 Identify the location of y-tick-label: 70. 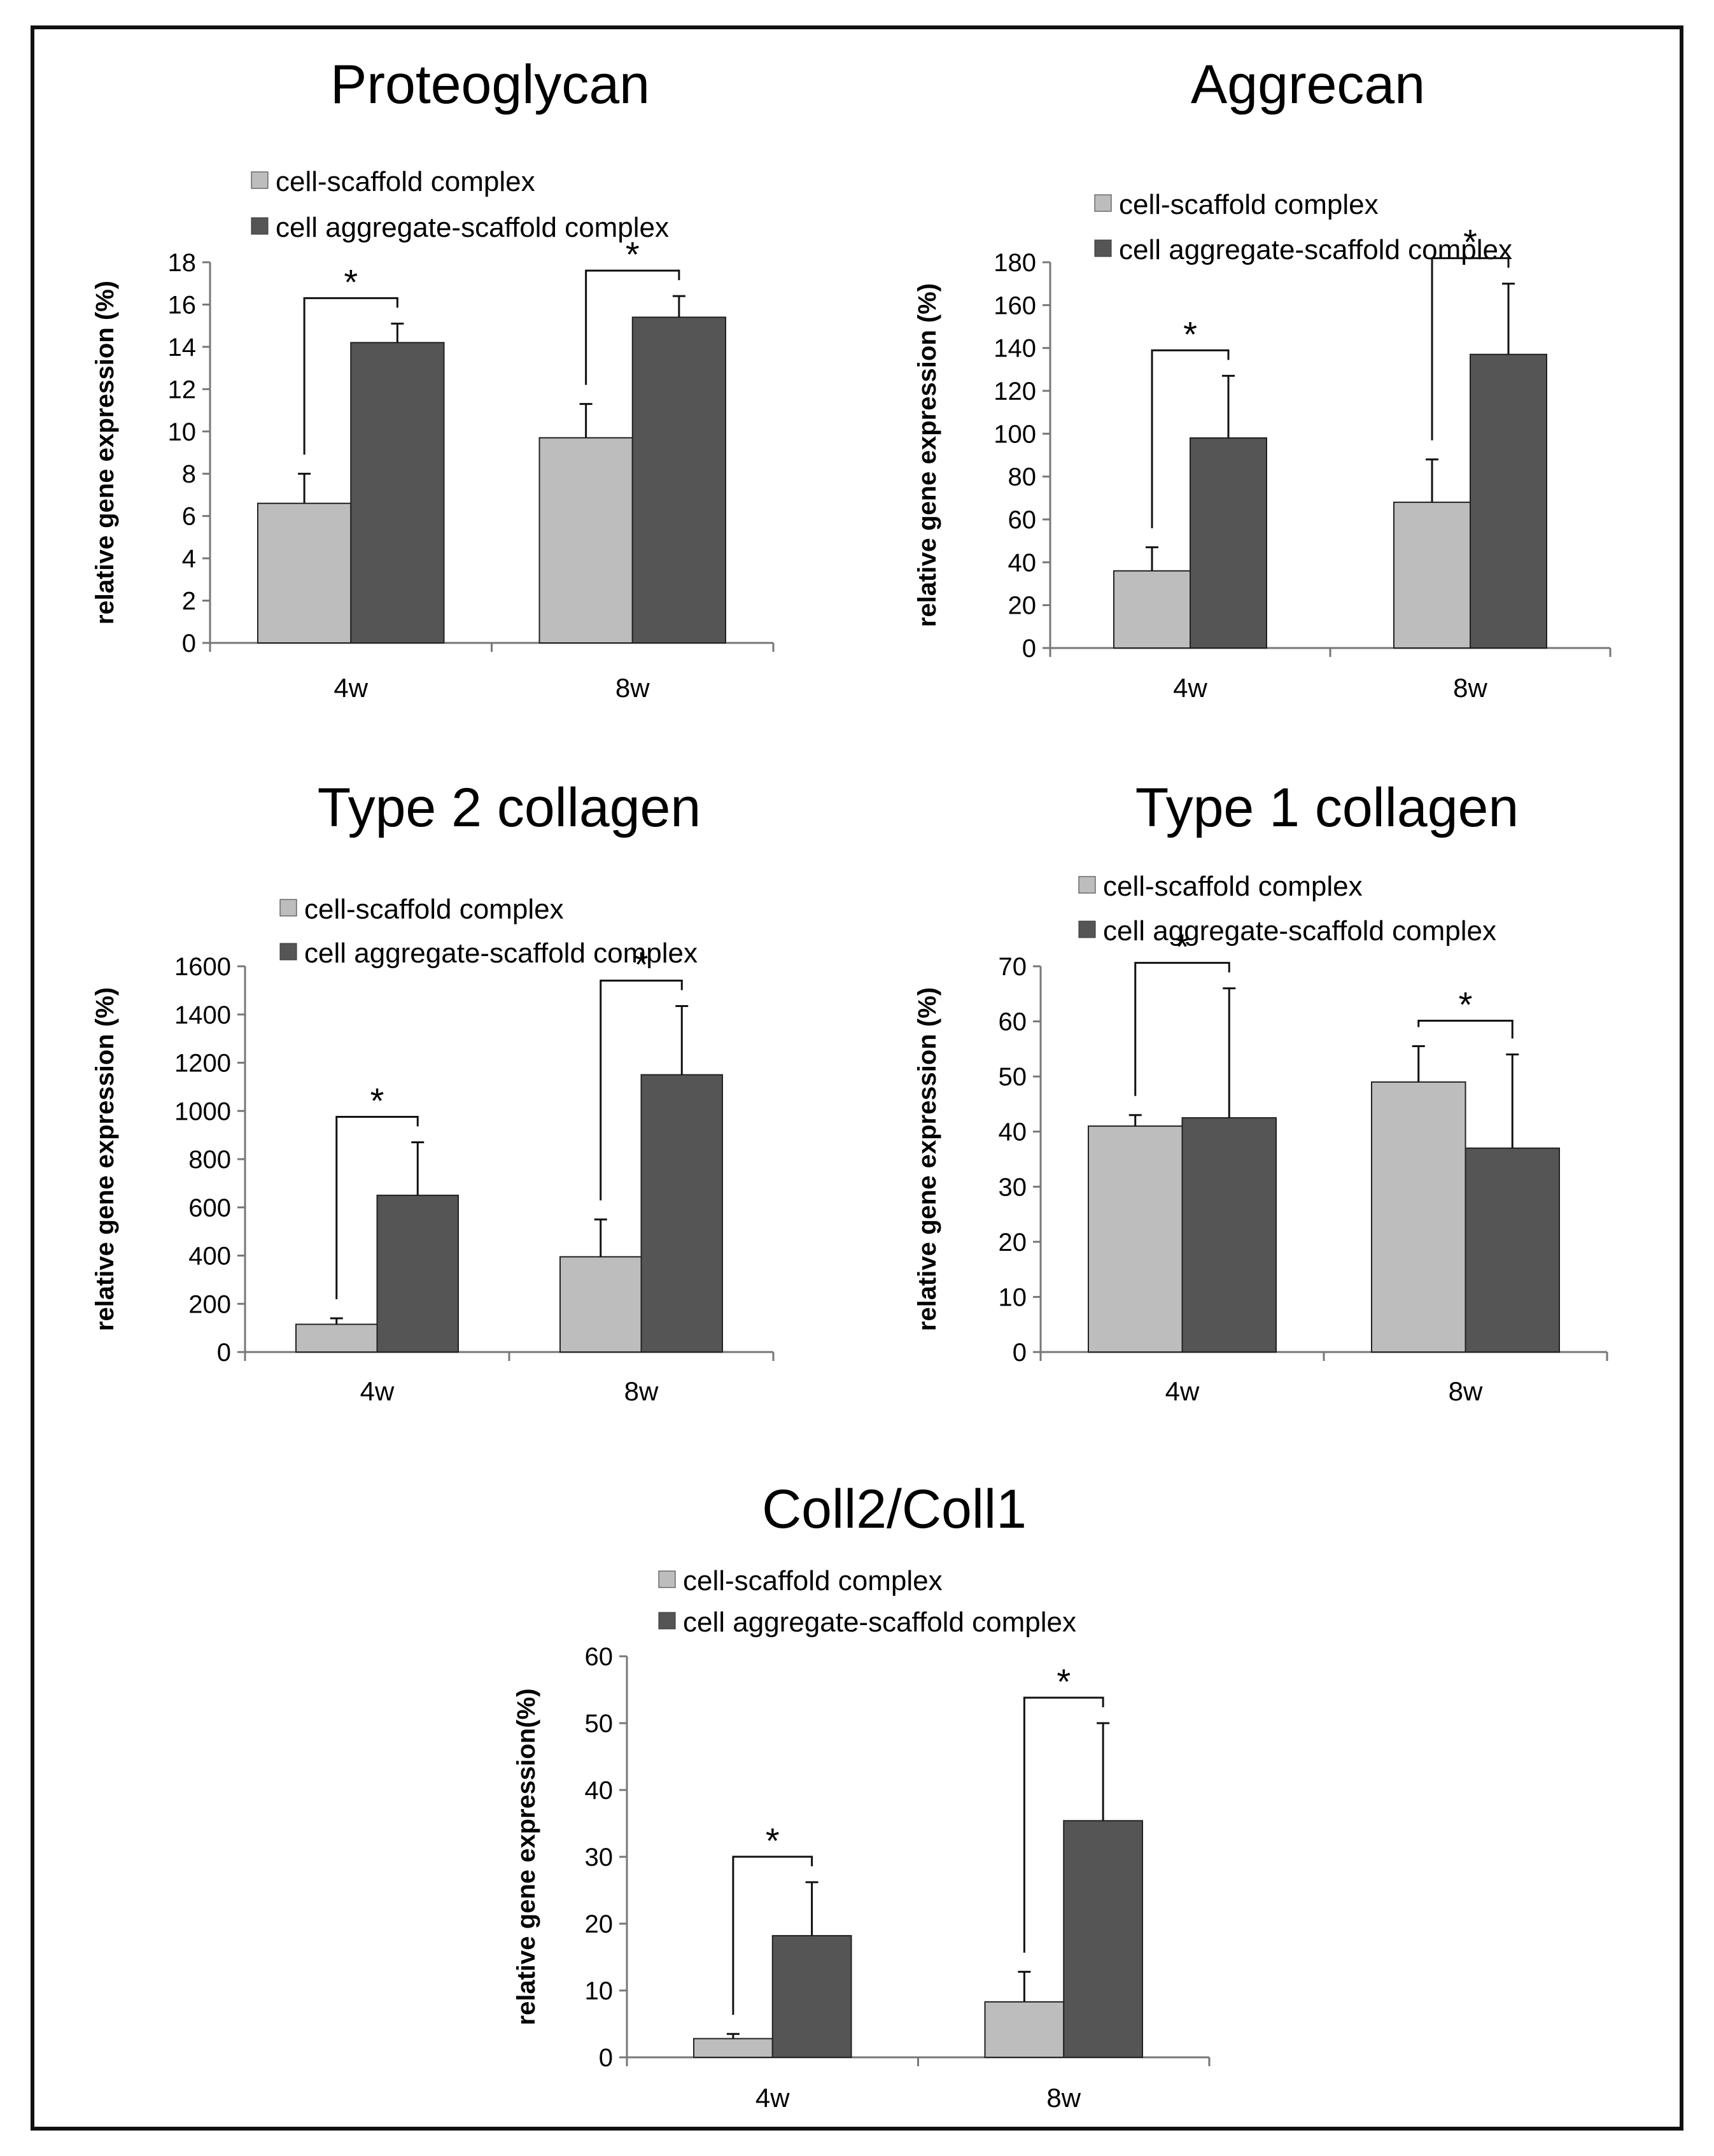
(1013, 967).